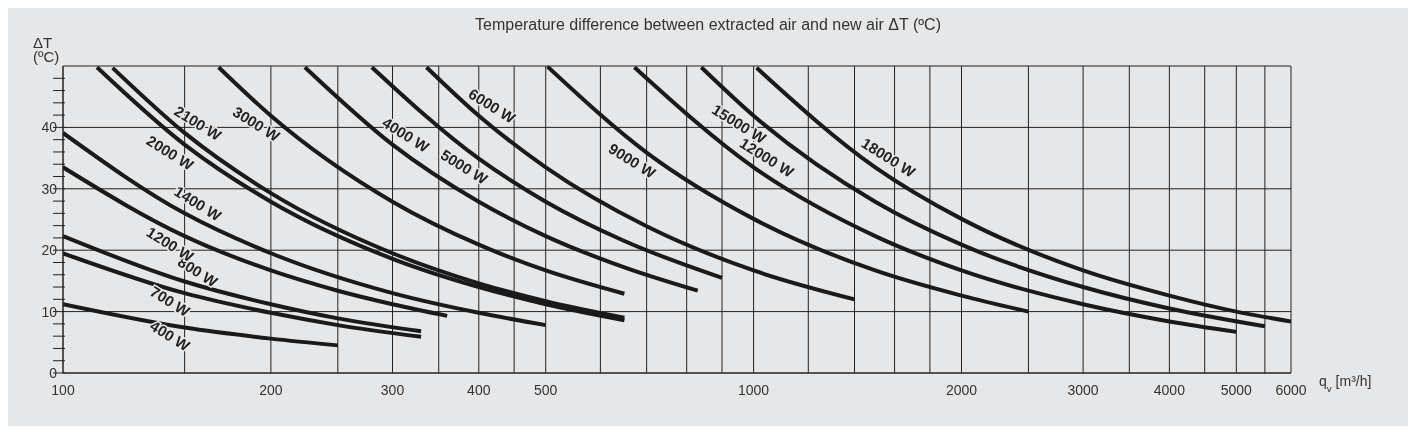 Image resolution: width=1418 pixels, height=434 pixels. I want to click on x-tick-label: 5000, so click(1236, 390).